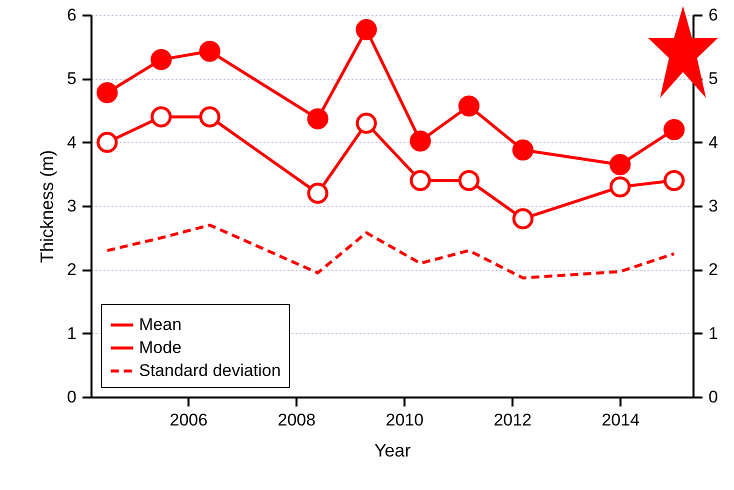  What do you see at coordinates (713, 333) in the screenshot?
I see `y2-tick-label: 1` at bounding box center [713, 333].